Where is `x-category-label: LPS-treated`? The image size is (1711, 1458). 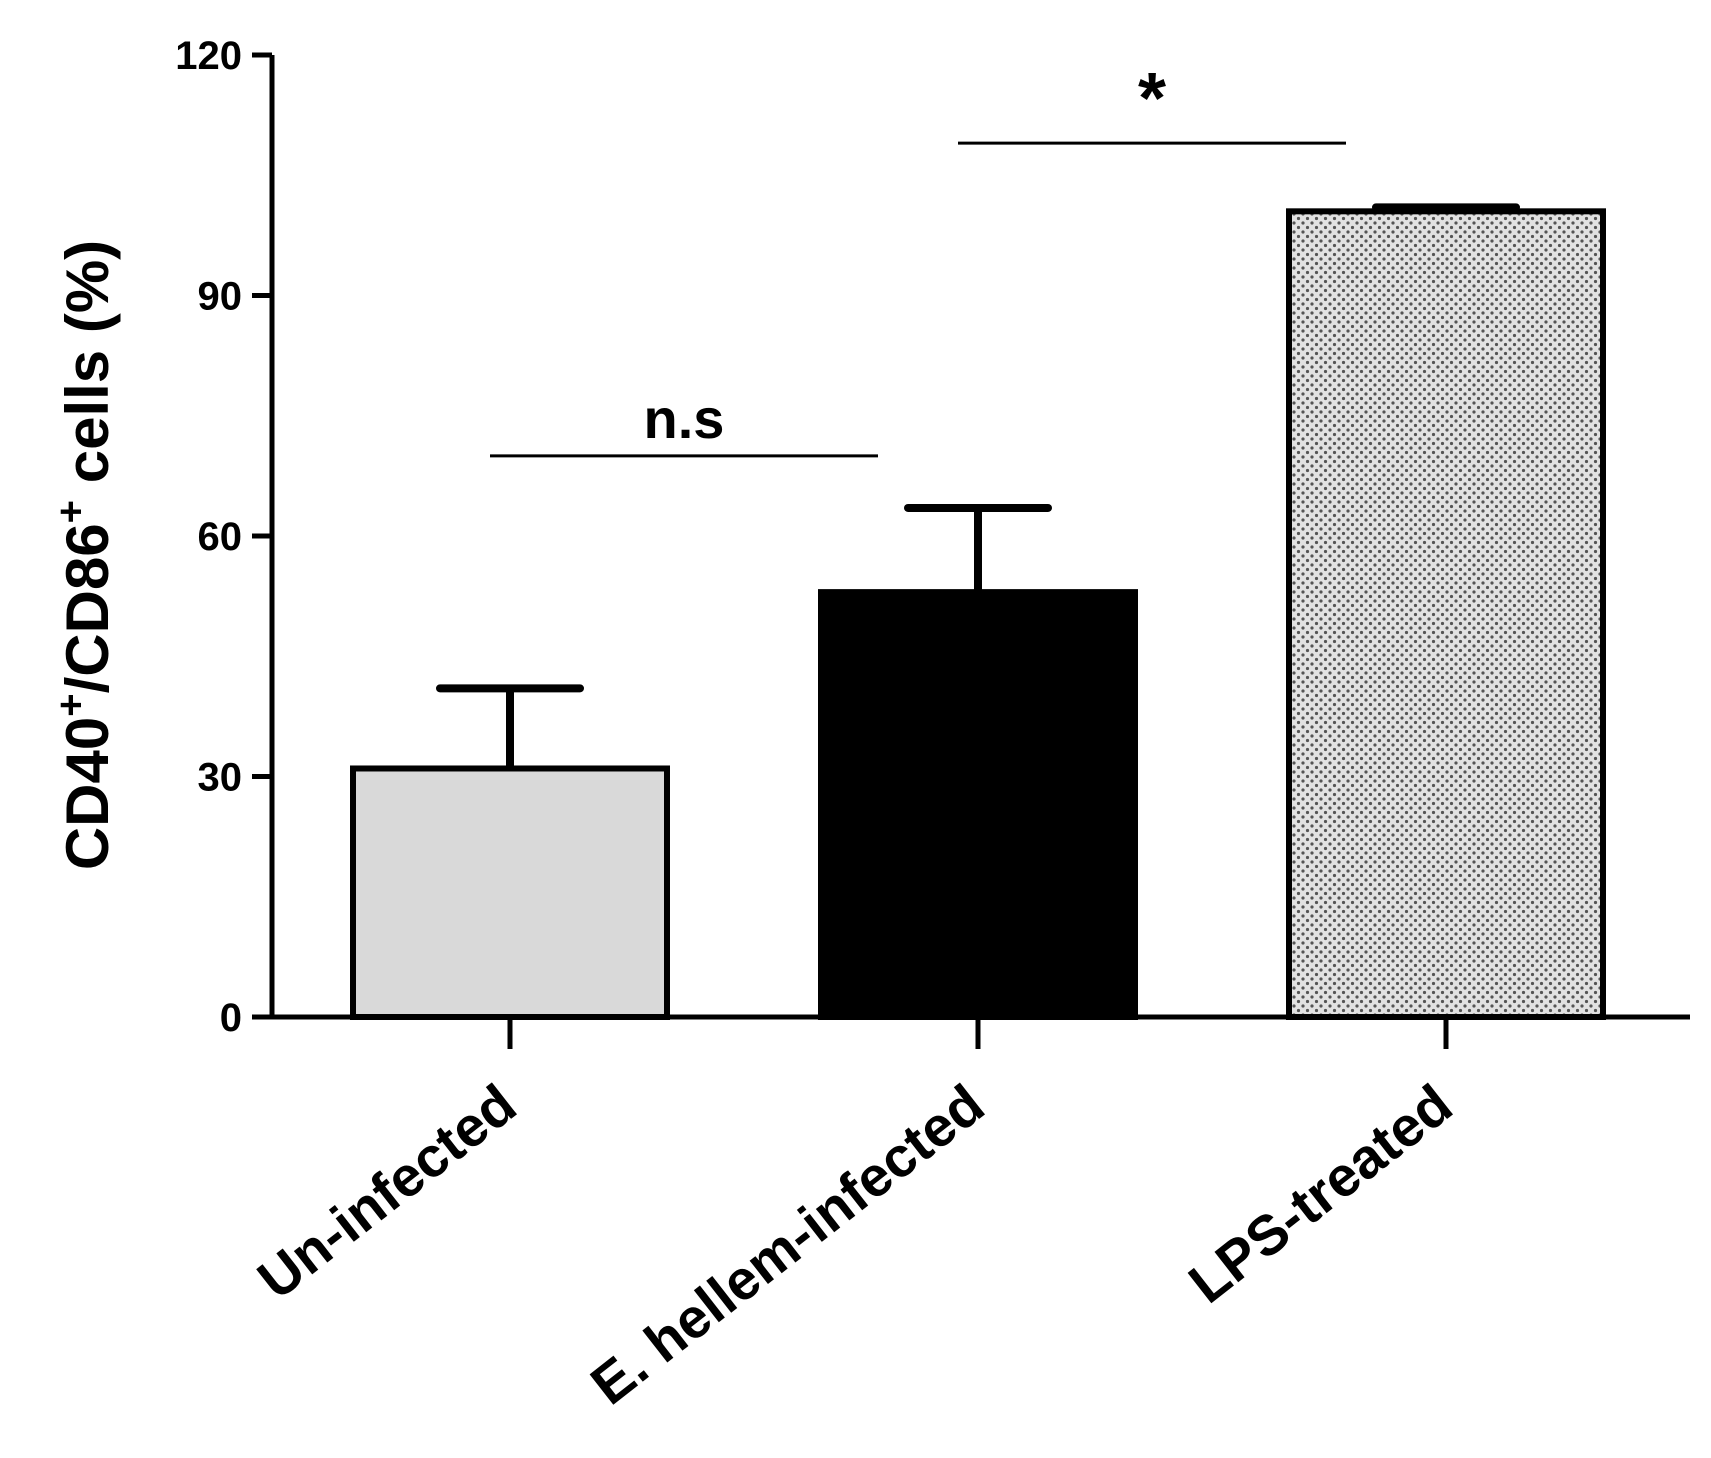
x-category-label: LPS-treated is located at coordinates (1320, 1193).